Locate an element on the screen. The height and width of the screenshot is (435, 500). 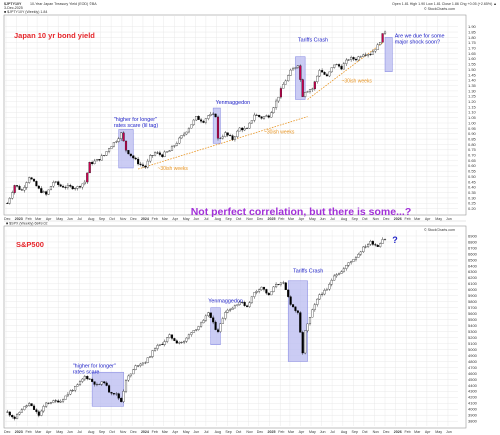
top-ytick-18: 1.00 is located at coordinates (472, 122).